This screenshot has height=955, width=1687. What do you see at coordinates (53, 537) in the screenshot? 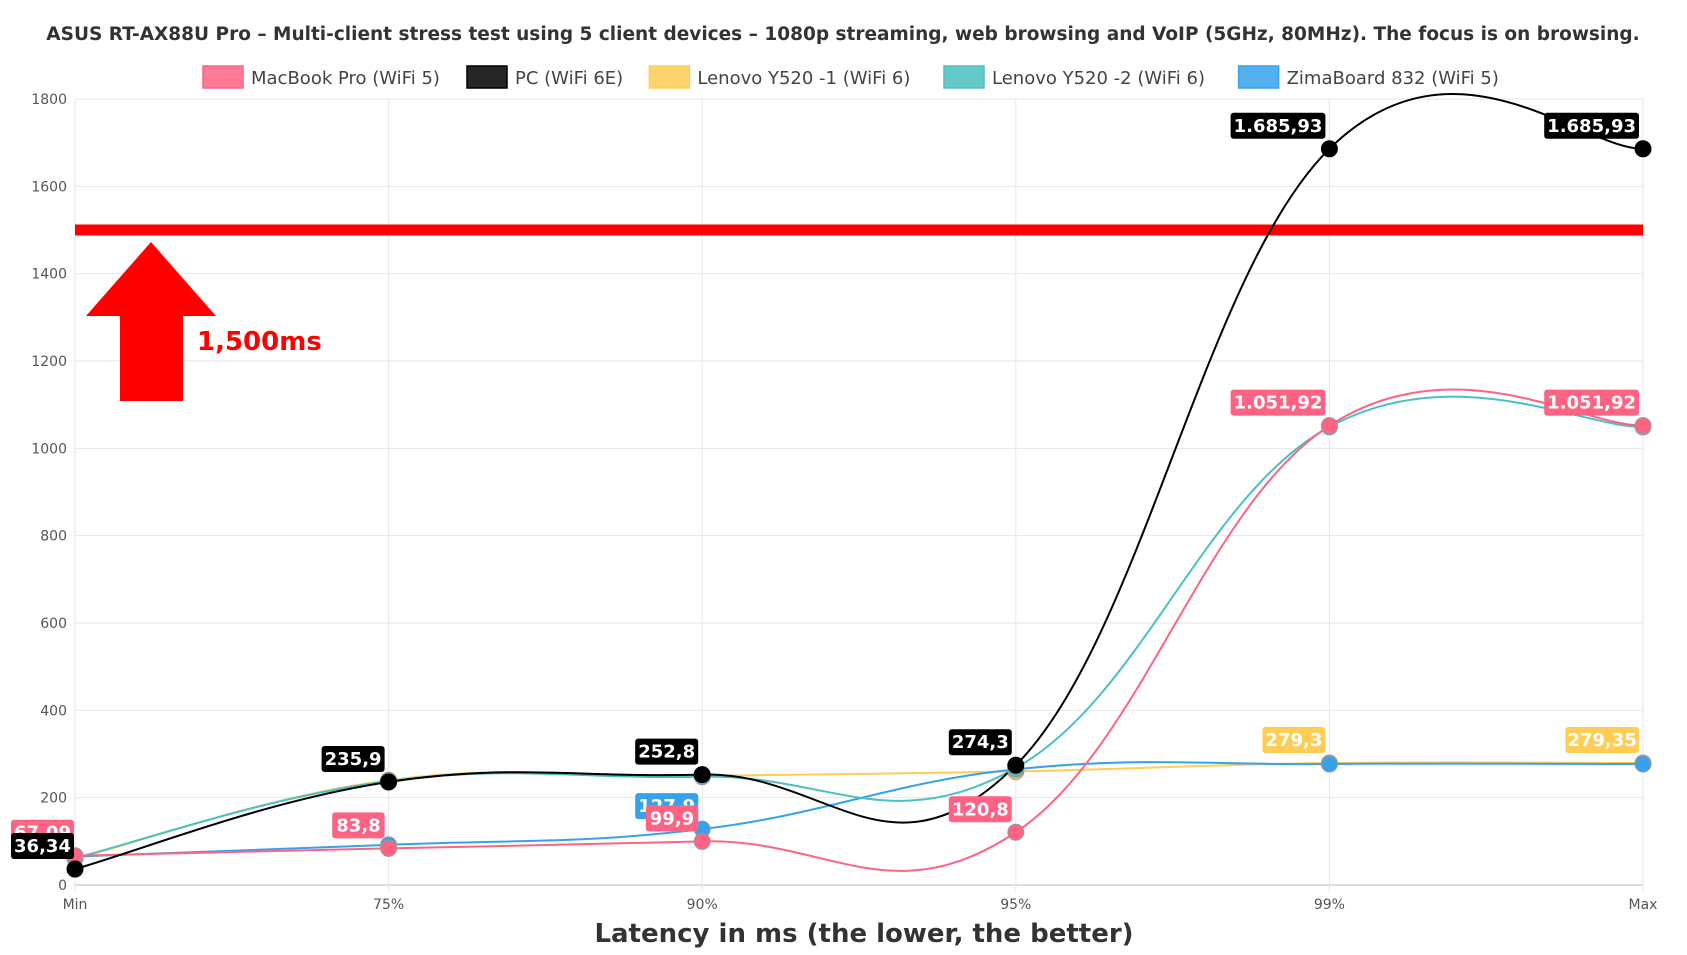
I see `y-tick-label: 800` at bounding box center [53, 537].